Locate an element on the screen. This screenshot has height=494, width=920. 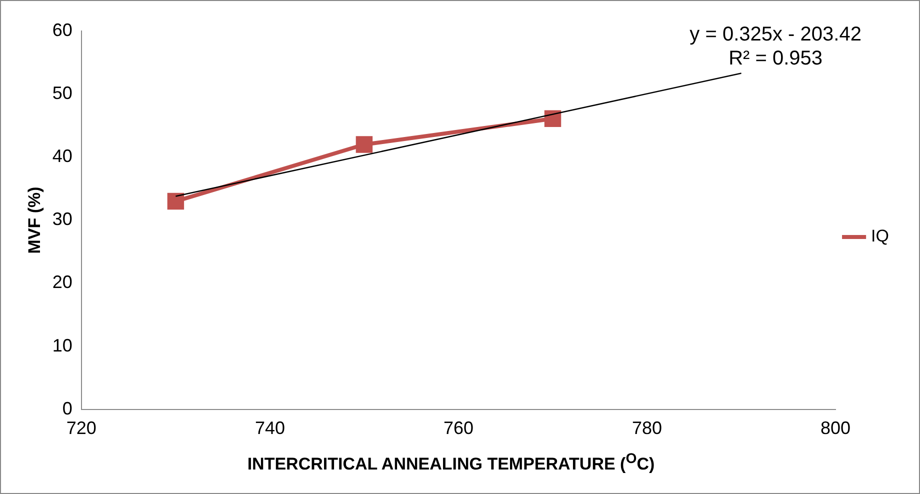
x-tick-label: 760 is located at coordinates (458, 428).